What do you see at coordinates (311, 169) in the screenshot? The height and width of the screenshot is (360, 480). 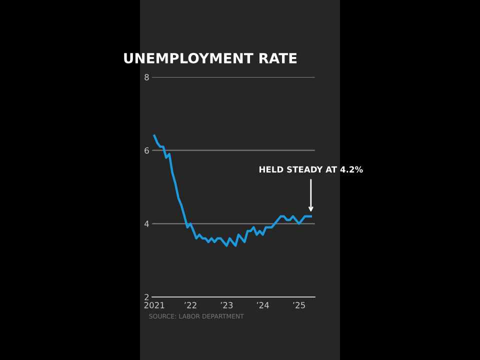 I see `annotation: HELD STEADY AT 4.2%` at bounding box center [311, 169].